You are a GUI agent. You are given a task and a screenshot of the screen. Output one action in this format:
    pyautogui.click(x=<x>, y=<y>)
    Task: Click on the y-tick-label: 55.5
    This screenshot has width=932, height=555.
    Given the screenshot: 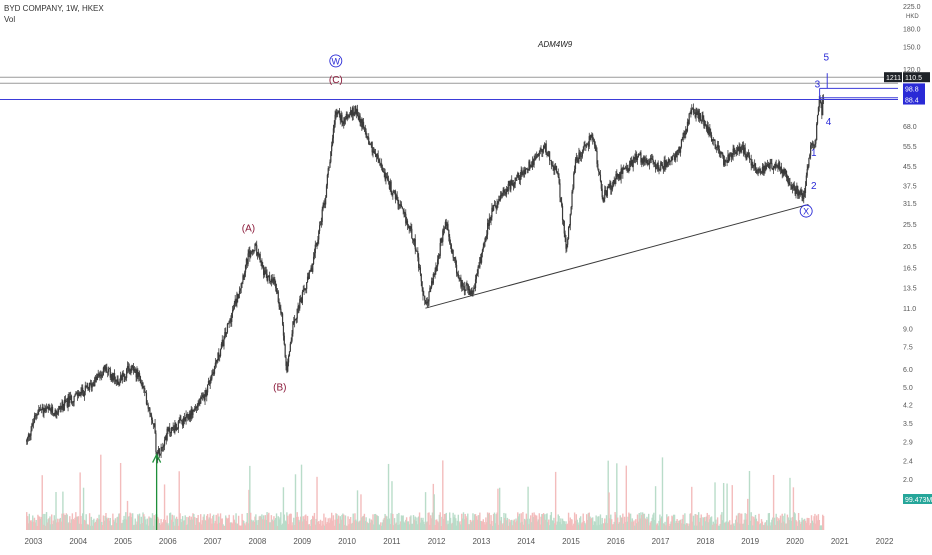 What is the action you would take?
    pyautogui.click(x=910, y=147)
    